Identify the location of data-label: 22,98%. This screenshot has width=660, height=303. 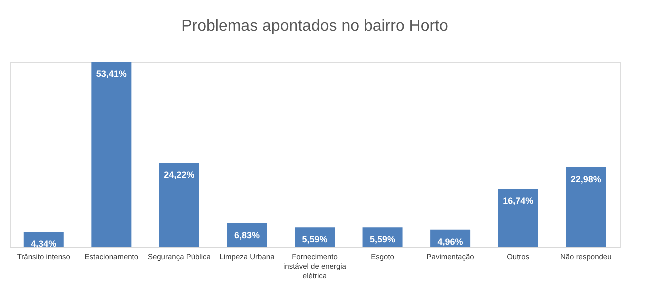
(586, 179).